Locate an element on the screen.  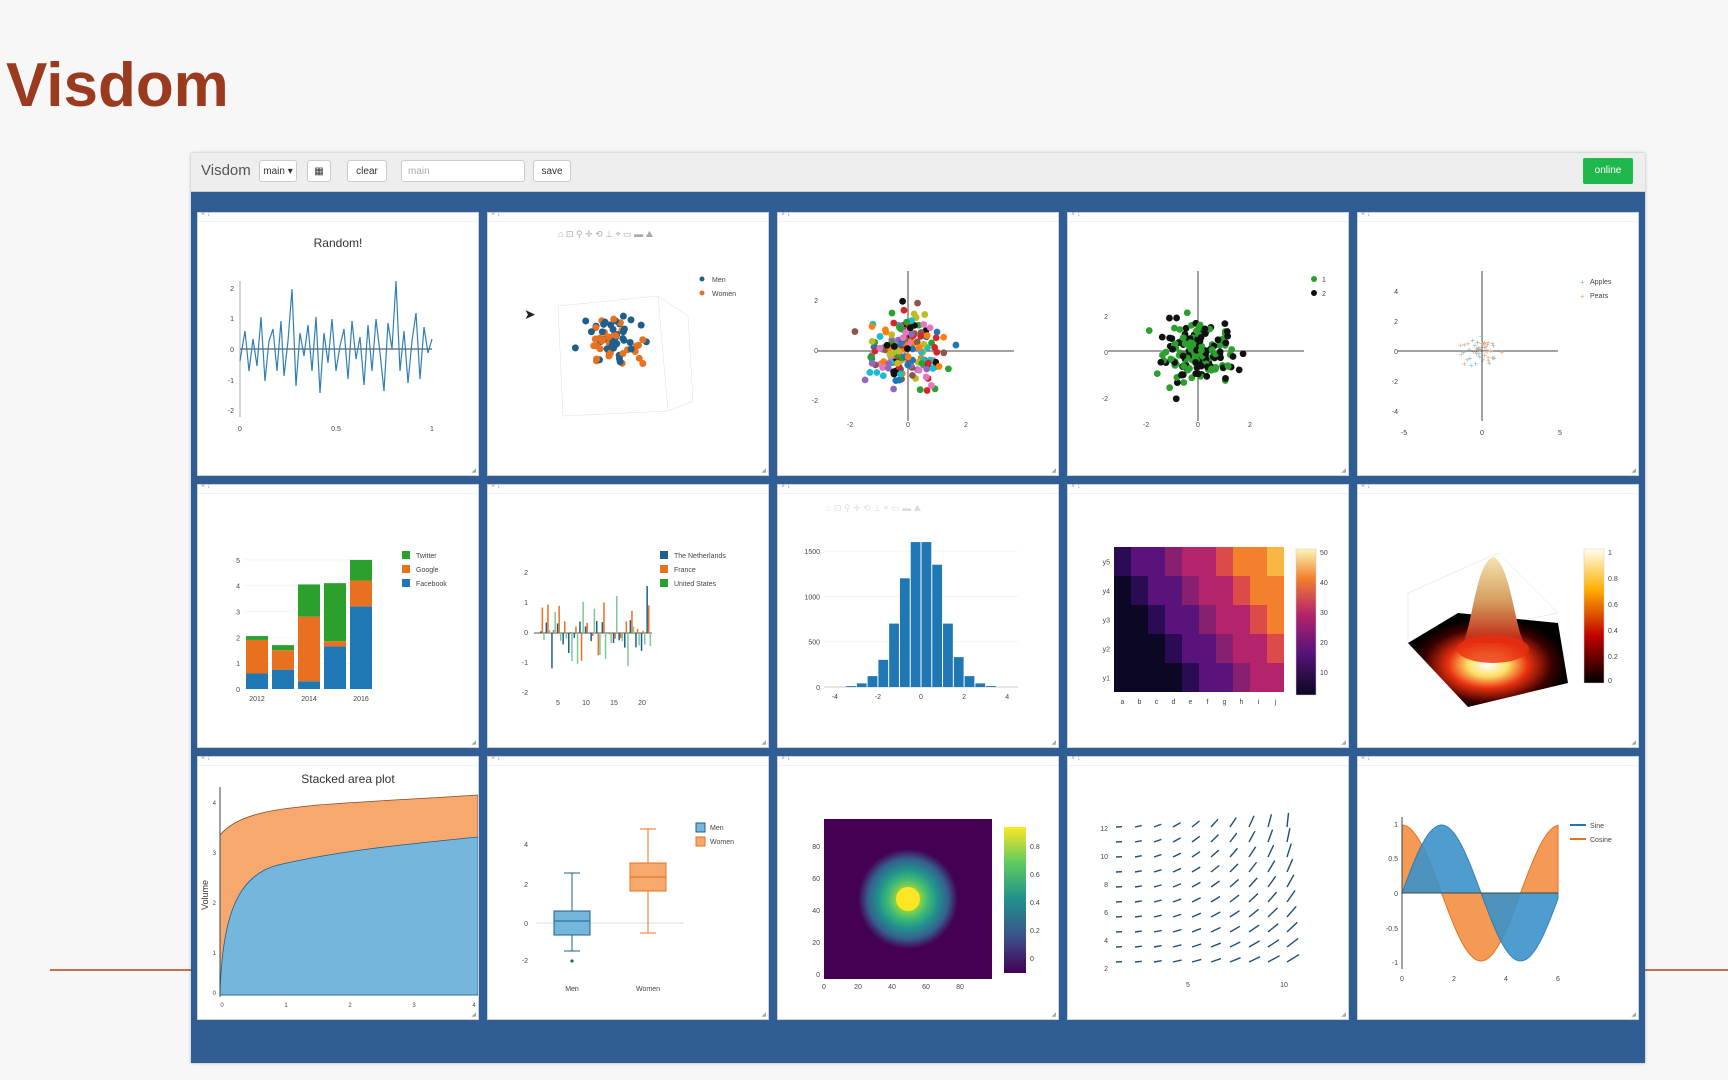
clear-button: clear is located at coordinates (367, 171).